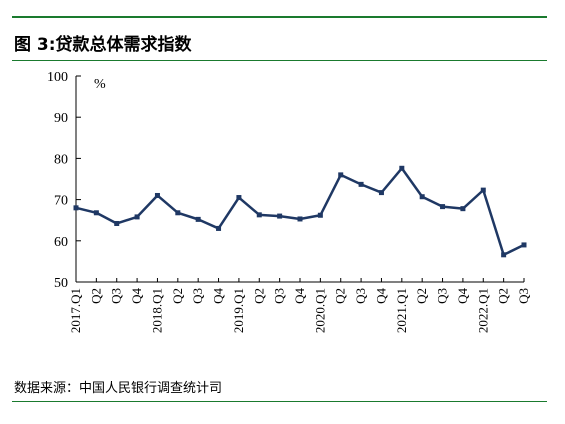 This screenshot has width=565, height=424. I want to click on y-tick-label: 90, so click(61, 118).